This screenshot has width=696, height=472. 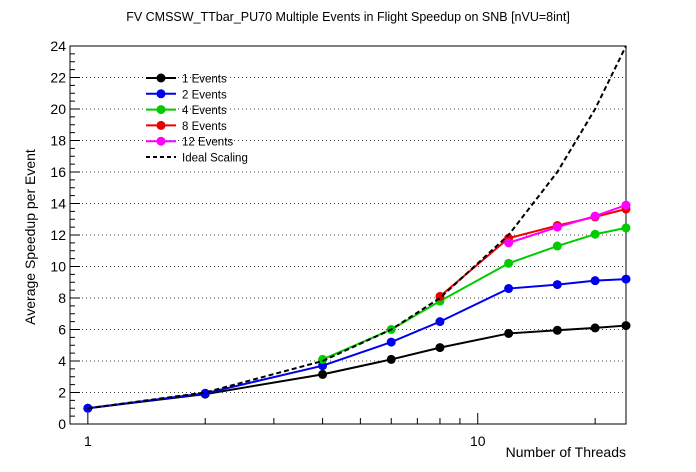 What do you see at coordinates (215, 159) in the screenshot?
I see `legend-label: Ideal Scaling` at bounding box center [215, 159].